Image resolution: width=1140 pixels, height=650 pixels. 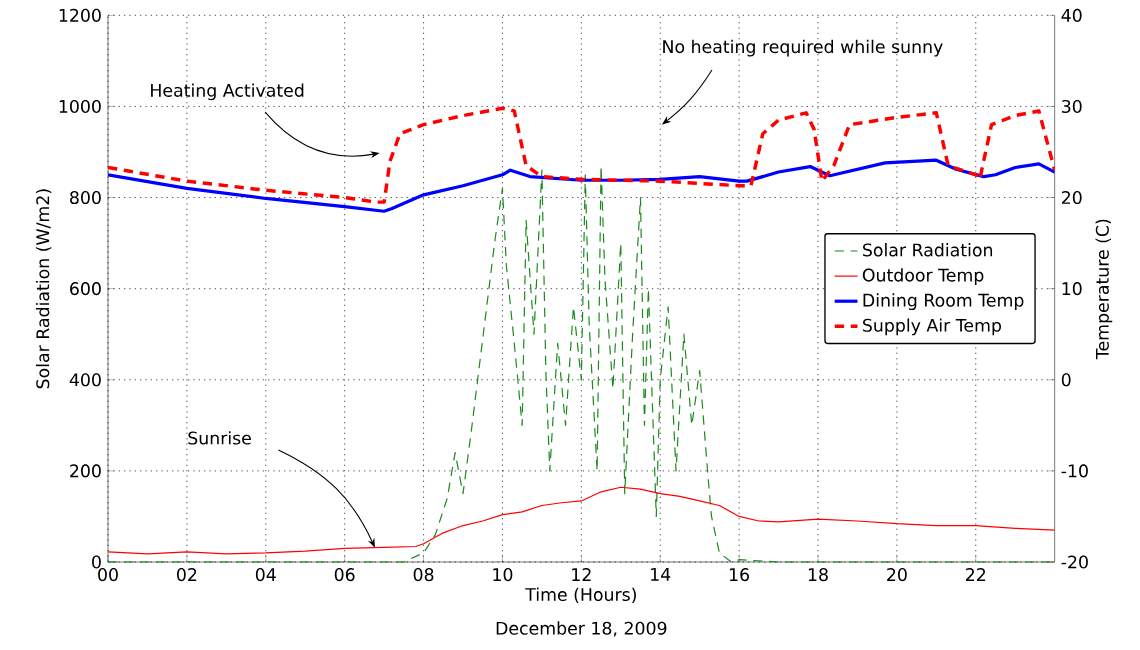 What do you see at coordinates (187, 575) in the screenshot?
I see `x-tick-label: 02` at bounding box center [187, 575].